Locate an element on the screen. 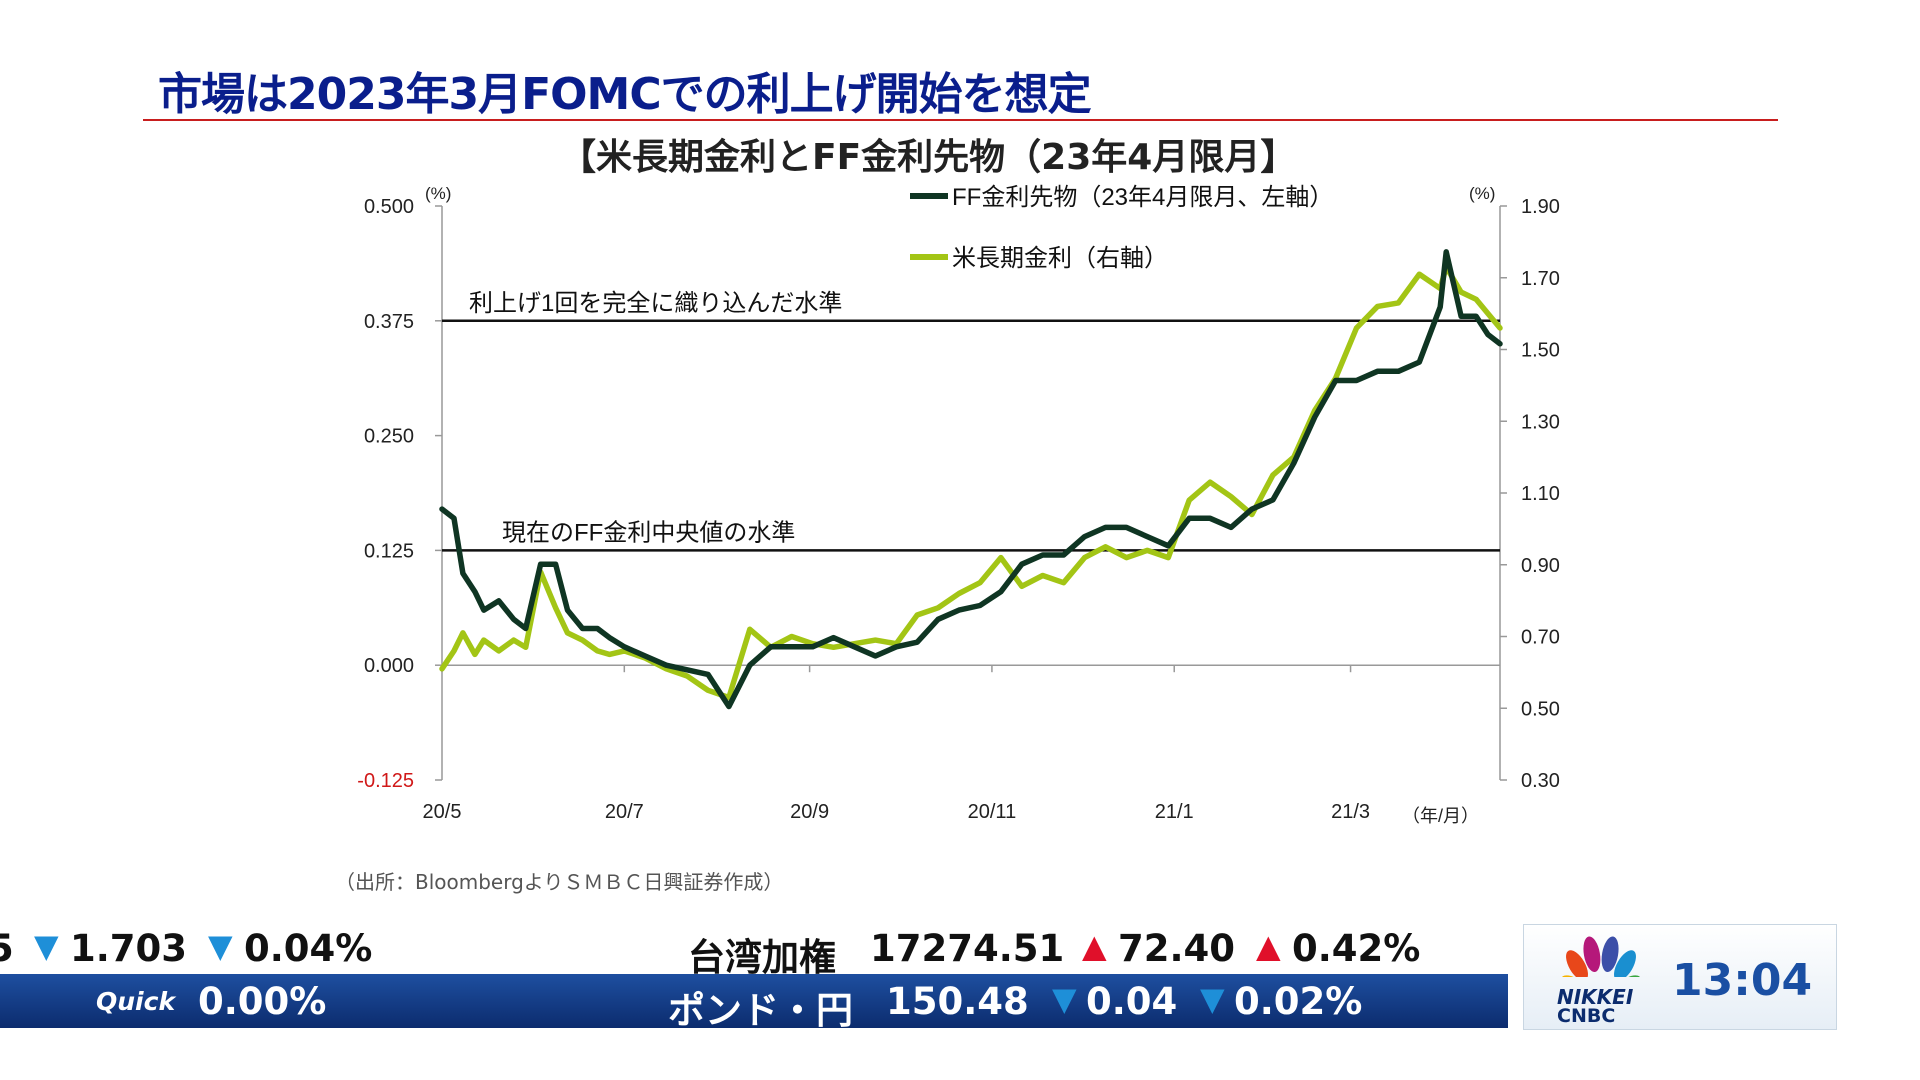  right-axis-unit: (%) is located at coordinates (1482, 193).